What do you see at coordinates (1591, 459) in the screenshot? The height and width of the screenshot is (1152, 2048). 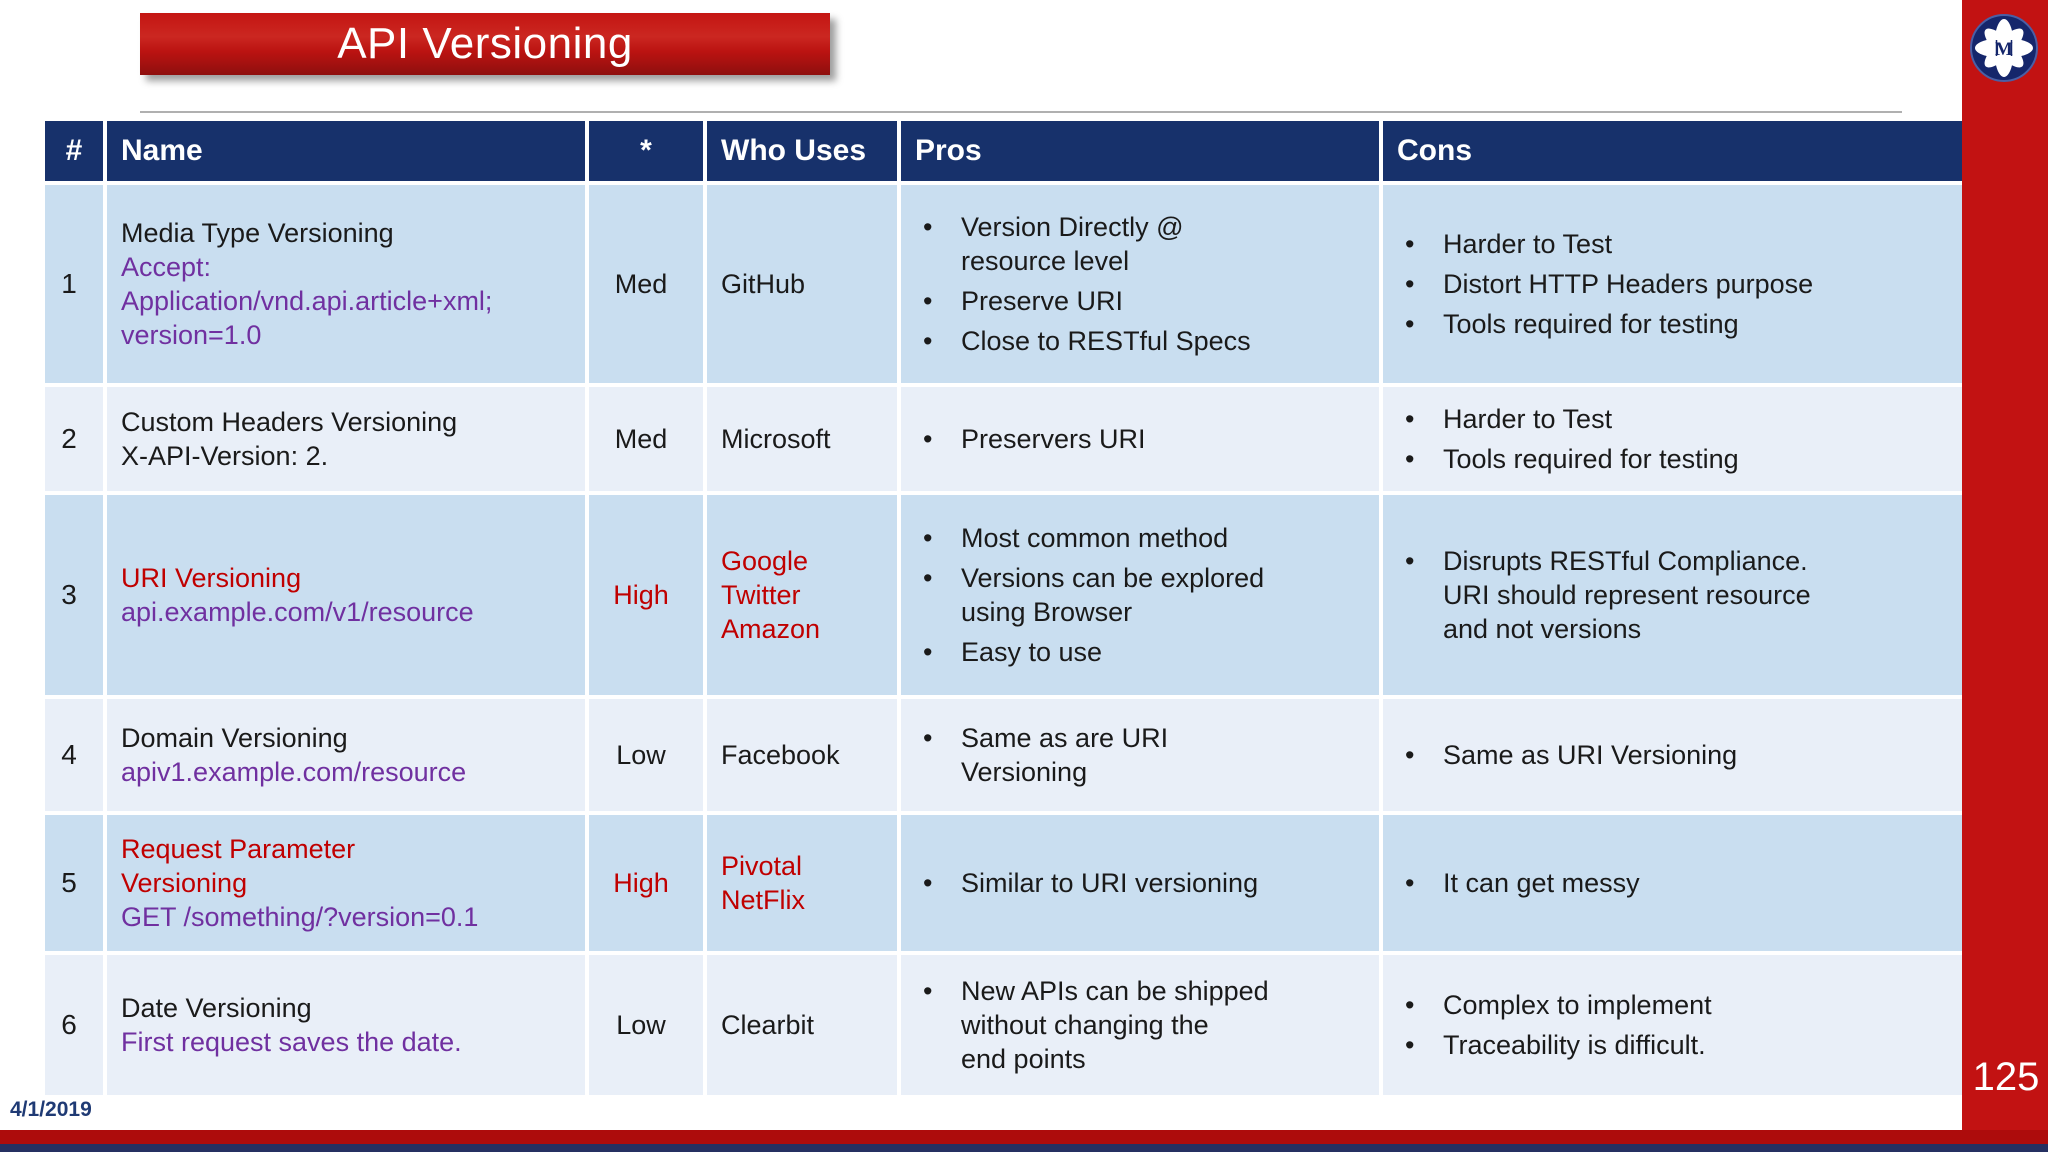 I see `cons-text: Tools required for testing` at bounding box center [1591, 459].